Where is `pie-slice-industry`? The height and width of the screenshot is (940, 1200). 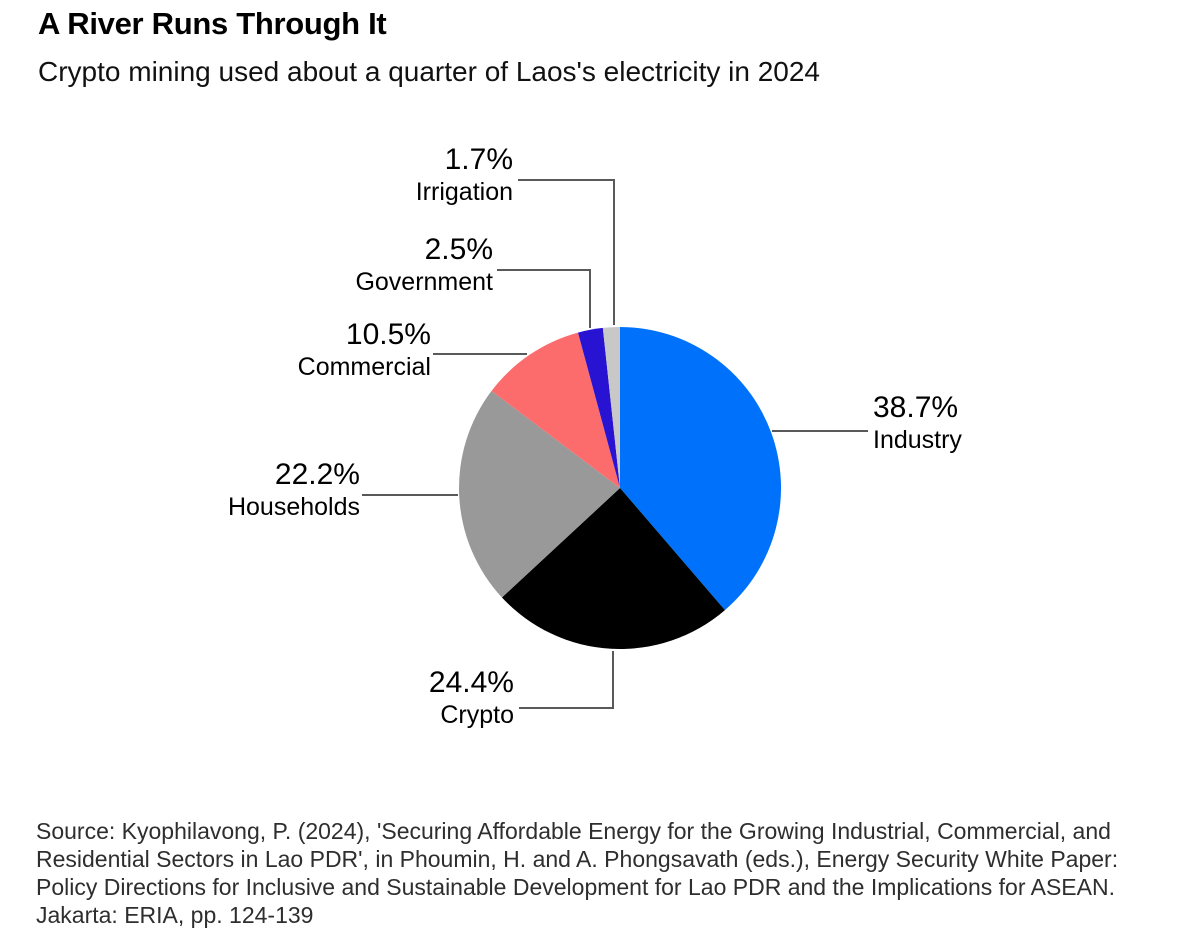 pie-slice-industry is located at coordinates (700, 469).